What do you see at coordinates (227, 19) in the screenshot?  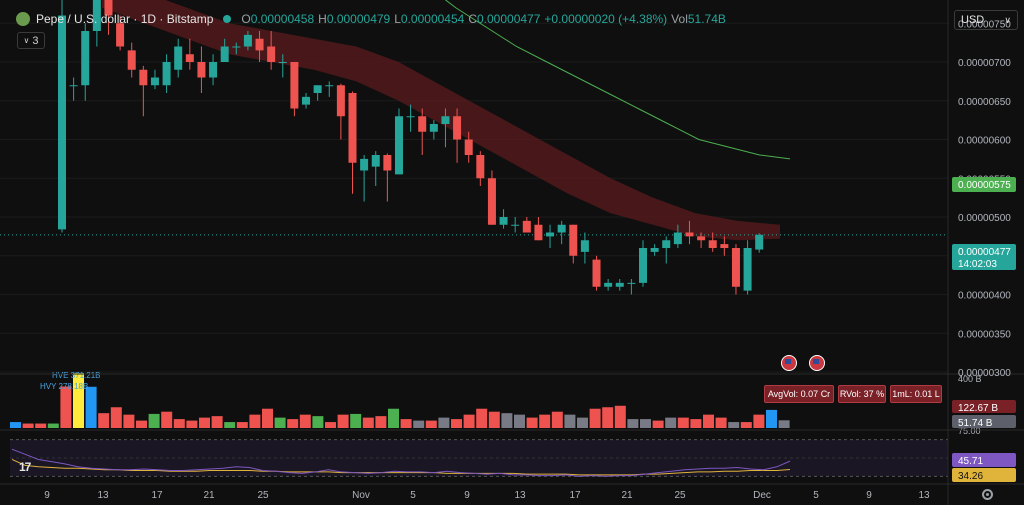 I see `market-status-icon` at bounding box center [227, 19].